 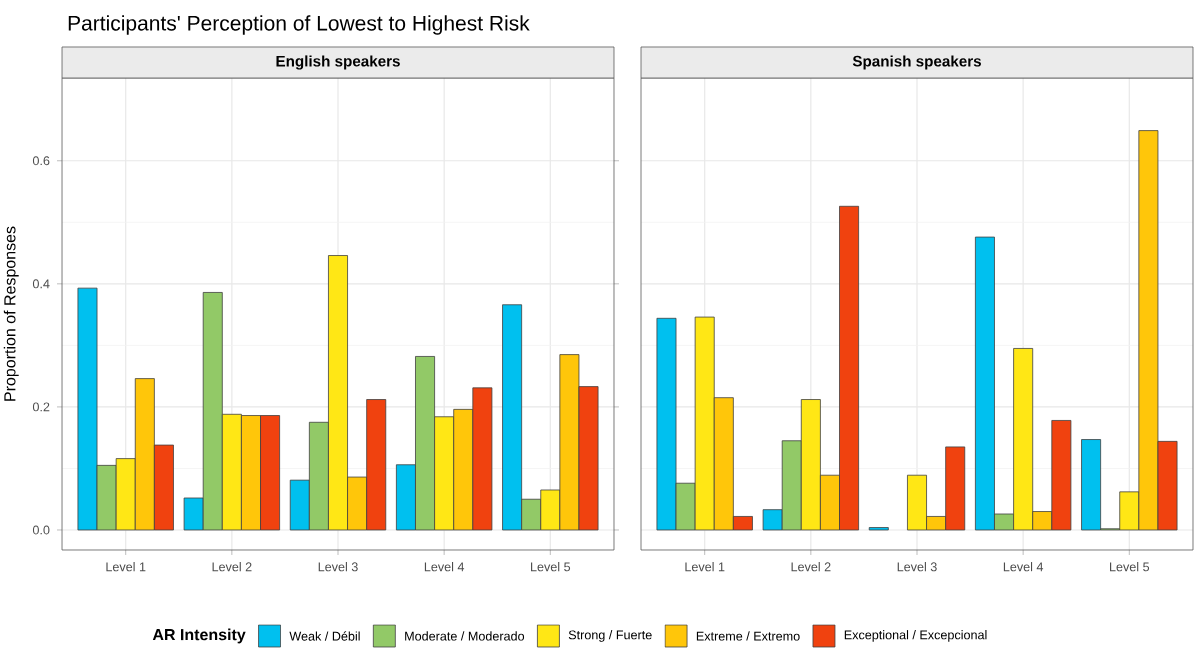 What do you see at coordinates (748, 636) in the screenshot?
I see `legend-label: Extreme / Extremo` at bounding box center [748, 636].